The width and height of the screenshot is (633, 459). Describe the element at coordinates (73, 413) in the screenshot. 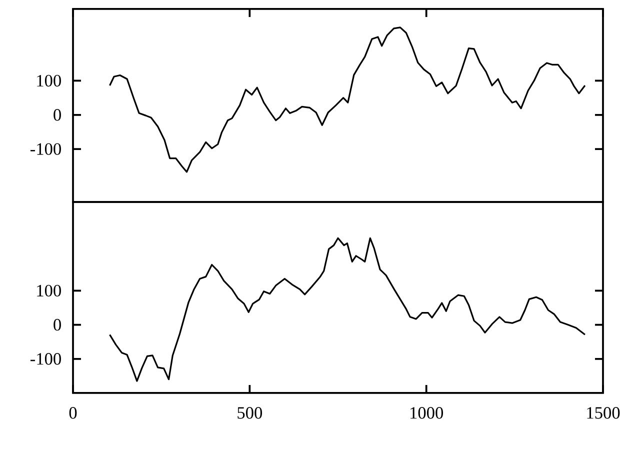

I see `x-tick-label: 0` at that location.